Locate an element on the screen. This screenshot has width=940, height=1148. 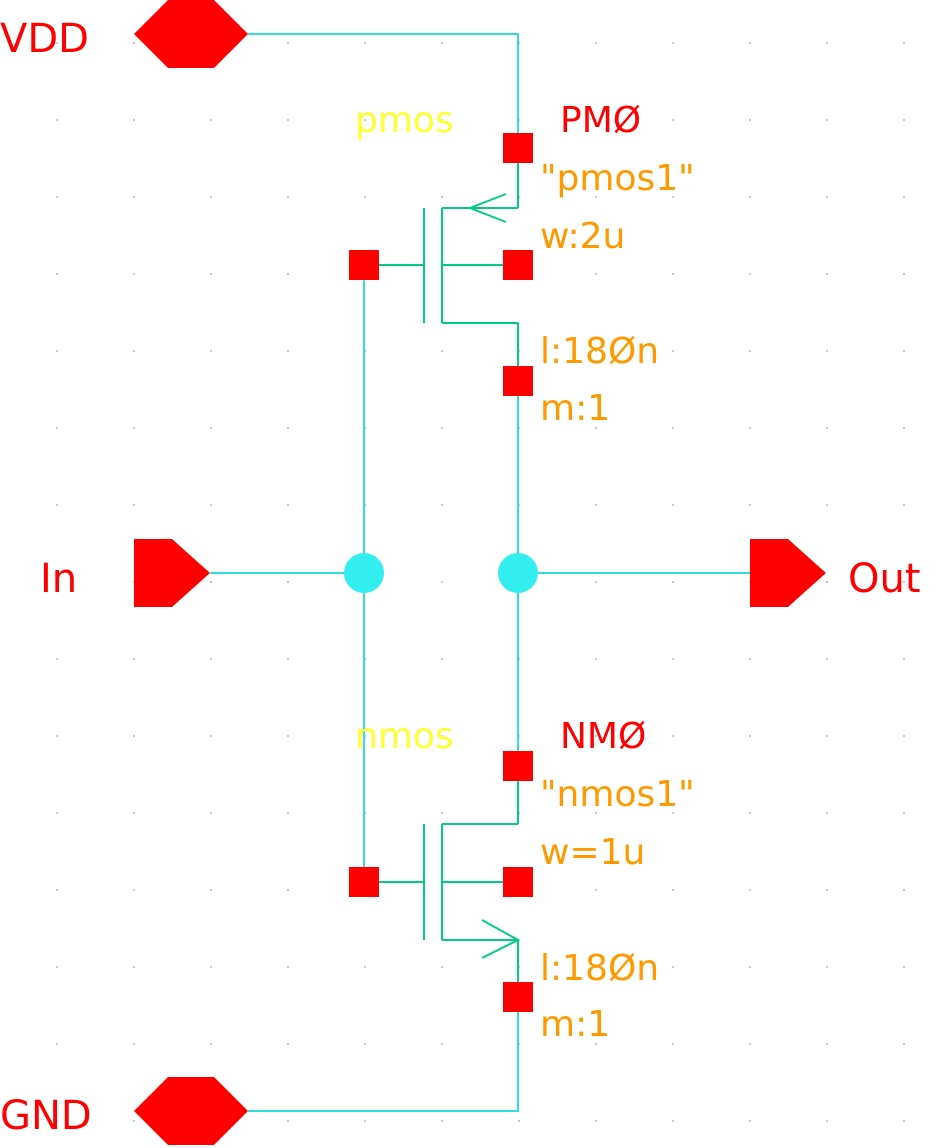
pmos-source-terminal is located at coordinates (518, 148).